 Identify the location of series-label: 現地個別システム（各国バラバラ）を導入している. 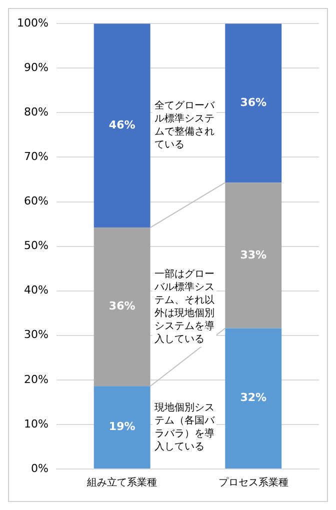
(185, 426).